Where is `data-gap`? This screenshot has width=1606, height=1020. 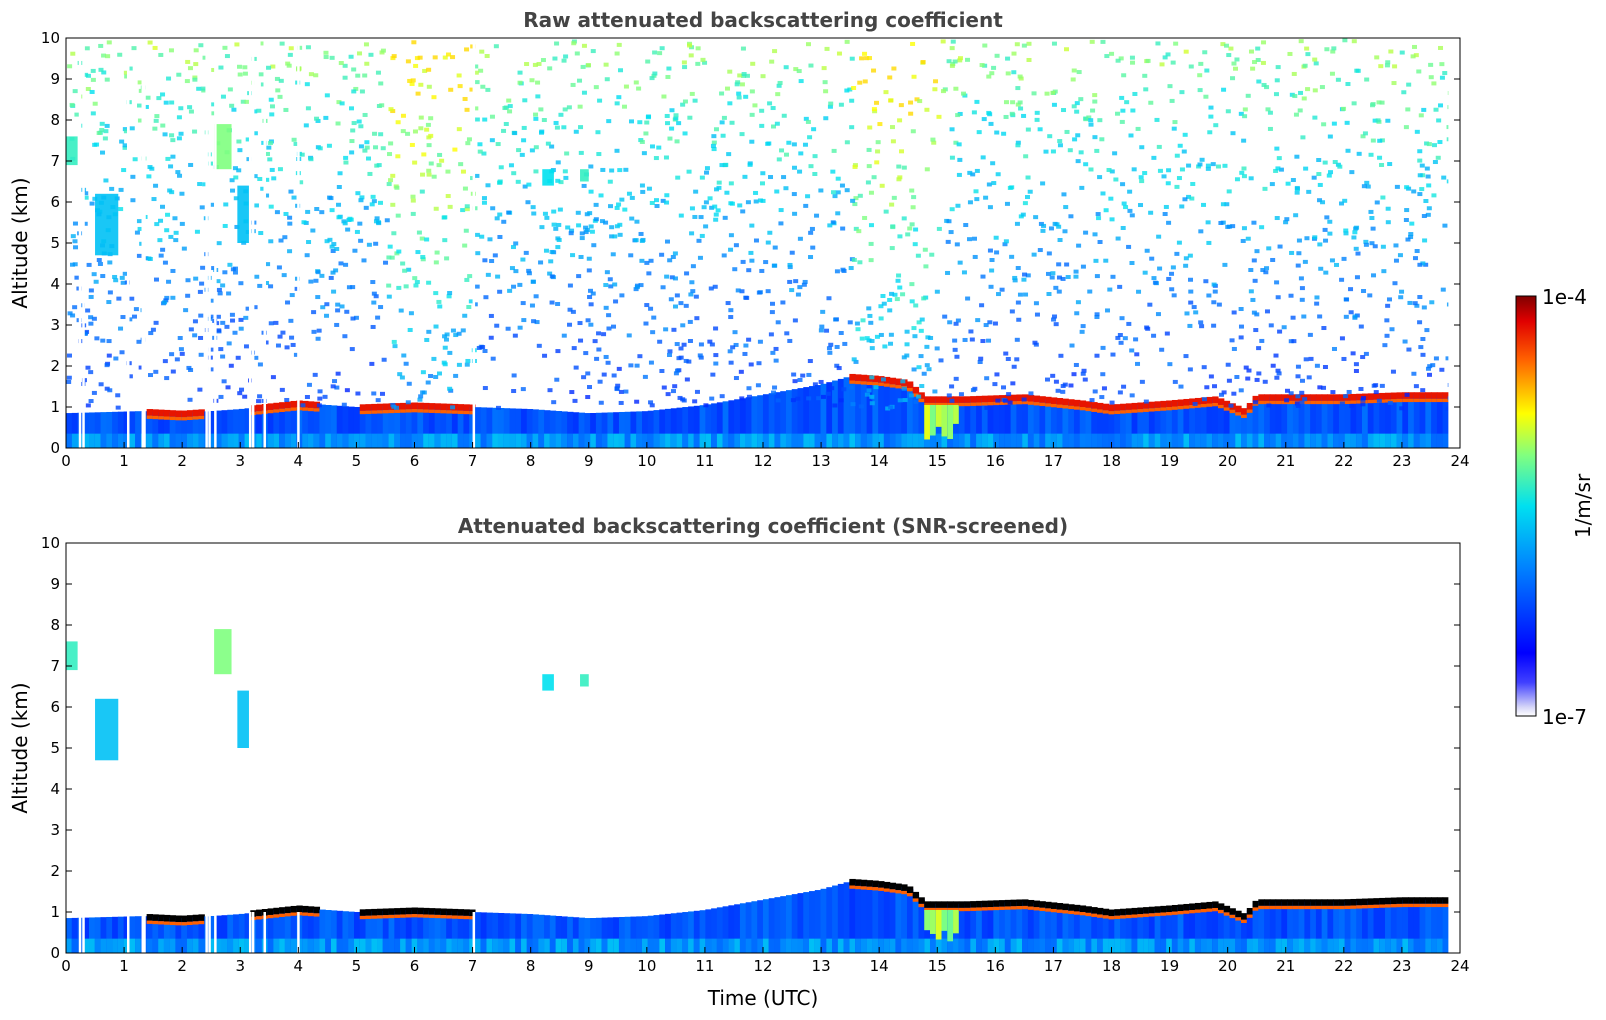 data-gap is located at coordinates (298, 243).